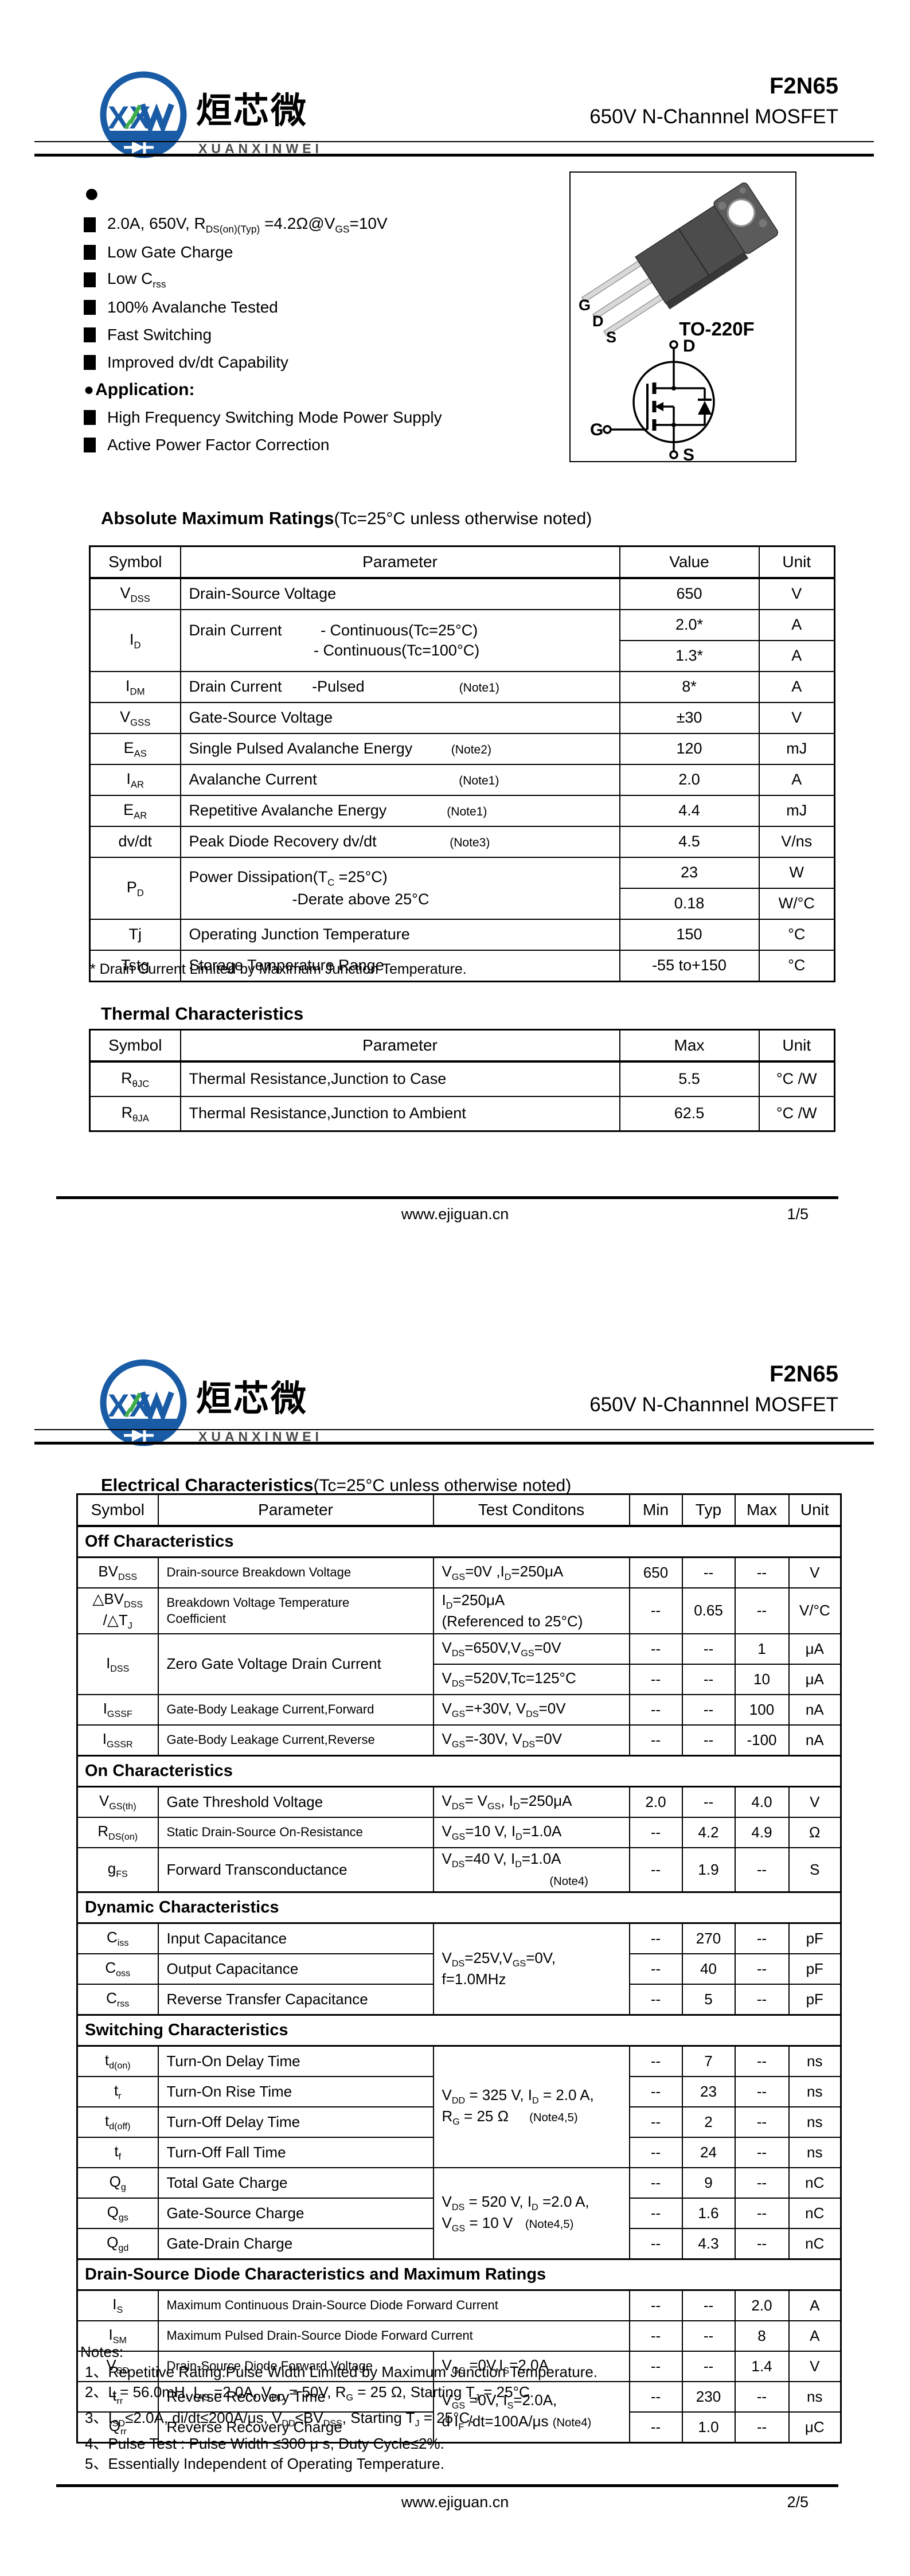 Image resolution: width=910 pixels, height=2576 pixels. What do you see at coordinates (762, 1802) in the screenshot?
I see `table-cell: 4.0` at bounding box center [762, 1802].